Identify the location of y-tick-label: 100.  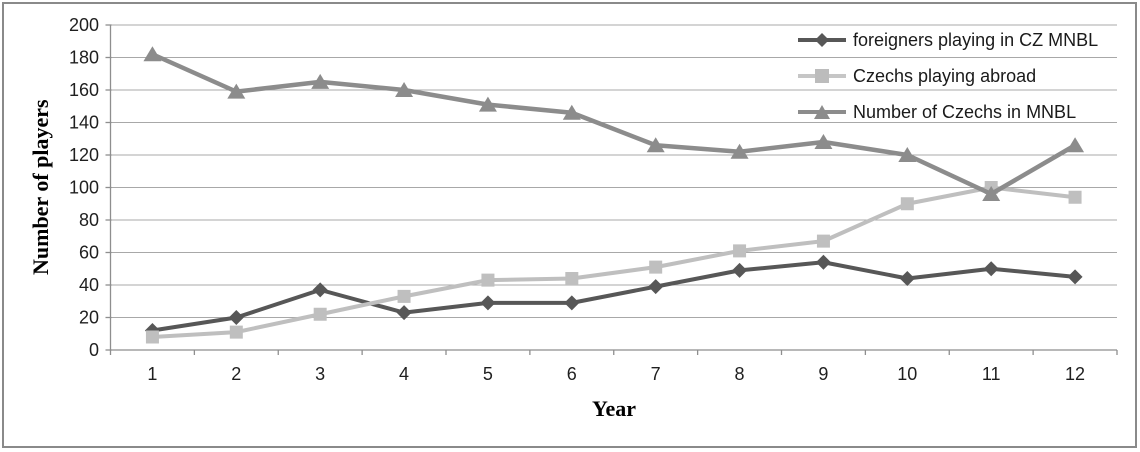
(84, 188).